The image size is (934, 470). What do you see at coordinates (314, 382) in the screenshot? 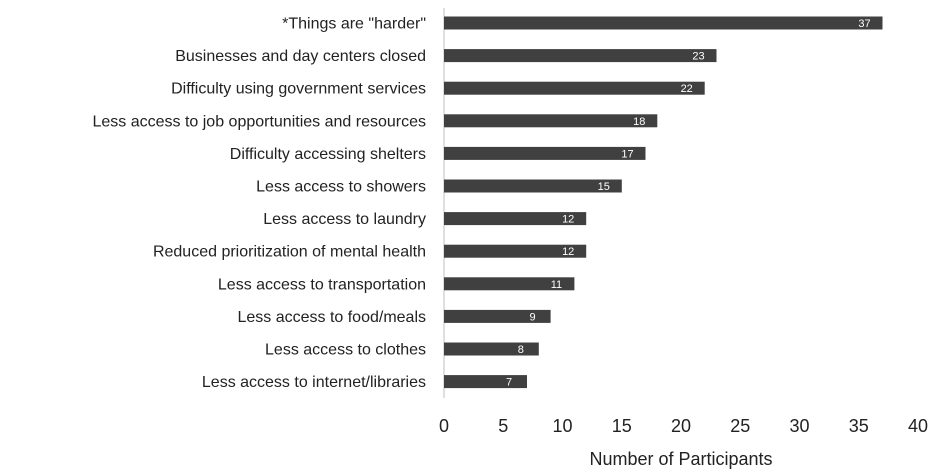
I see `category-label: Less access to internet/libraries` at bounding box center [314, 382].